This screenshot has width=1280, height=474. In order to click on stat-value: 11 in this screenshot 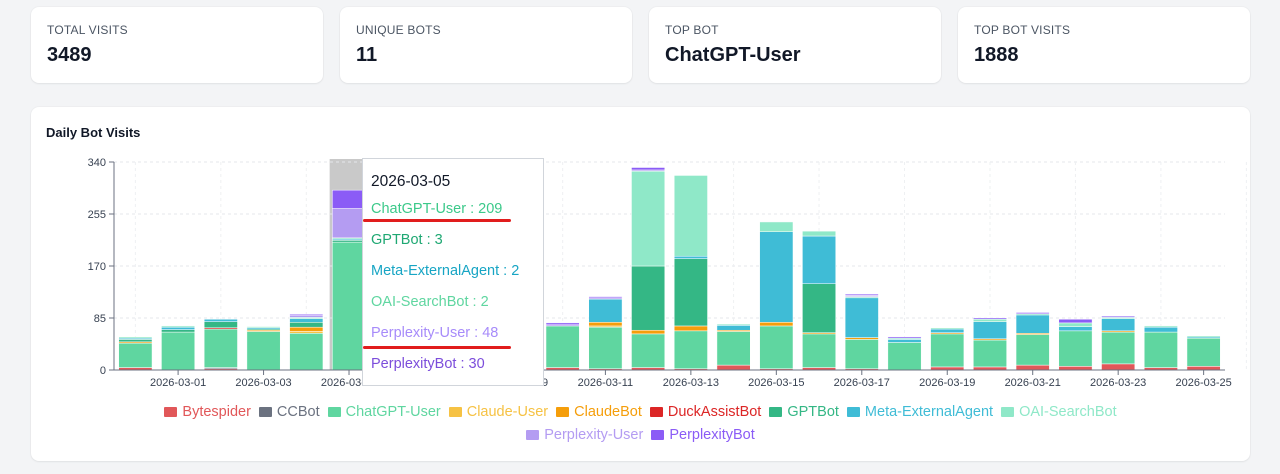, I will do `click(367, 55)`.